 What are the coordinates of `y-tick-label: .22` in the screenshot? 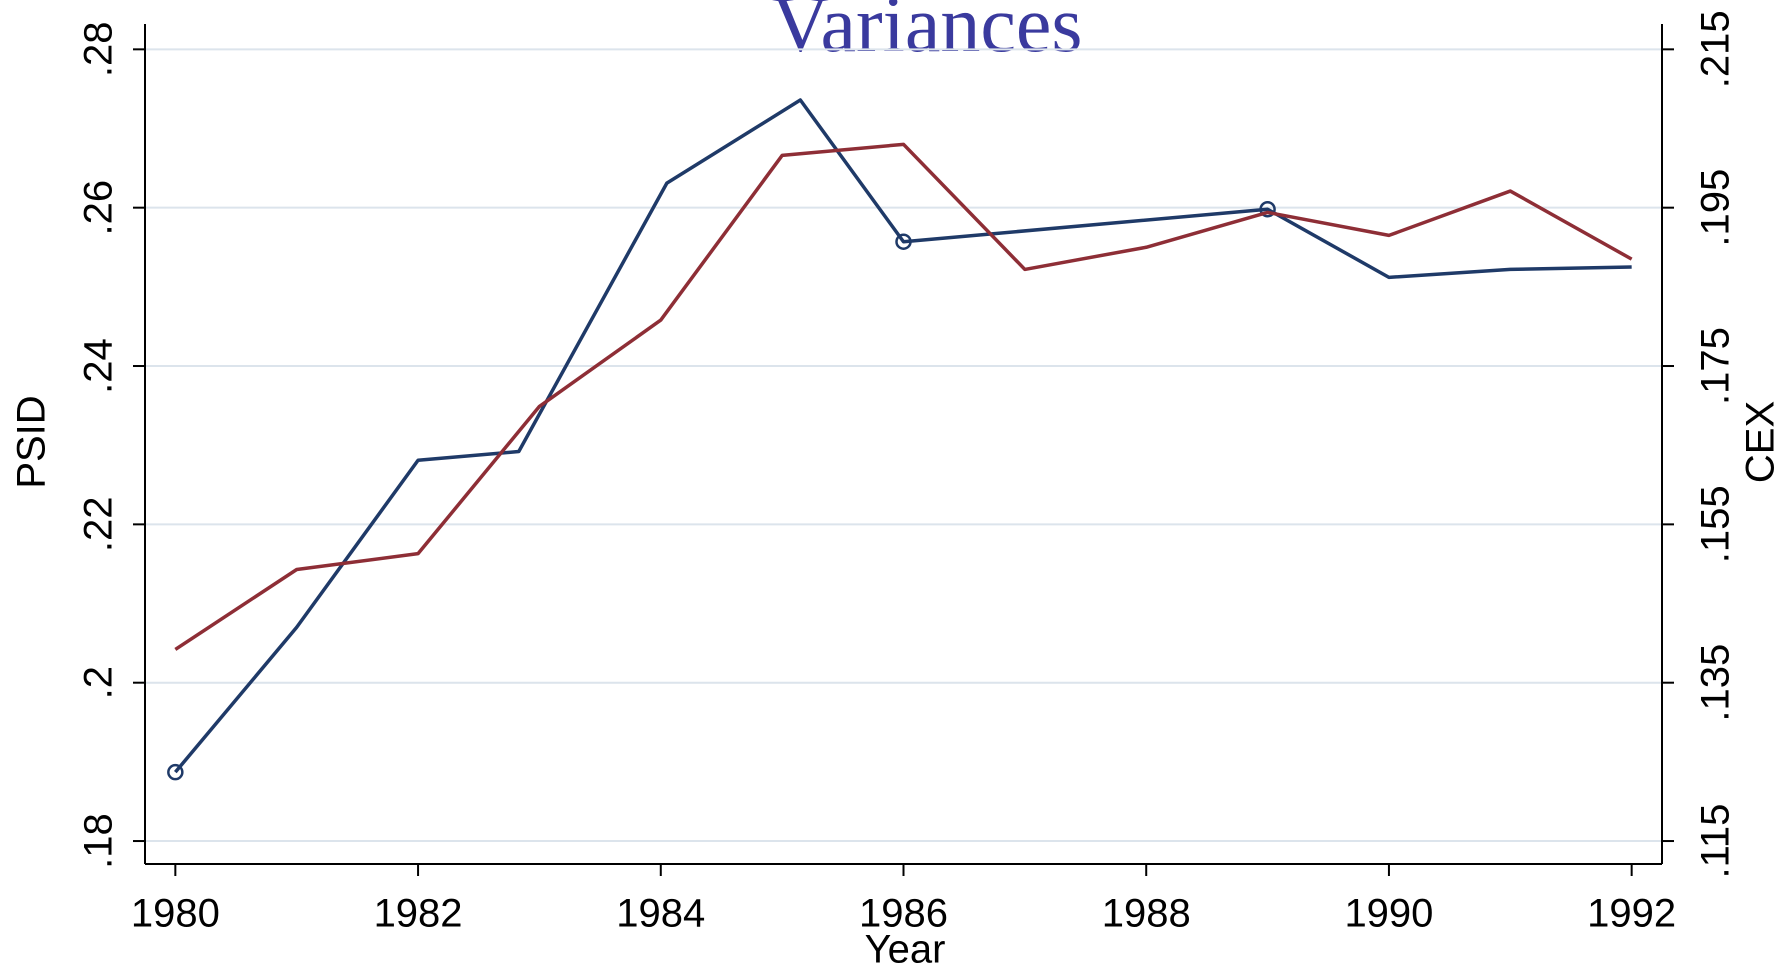 It's located at (99, 525).